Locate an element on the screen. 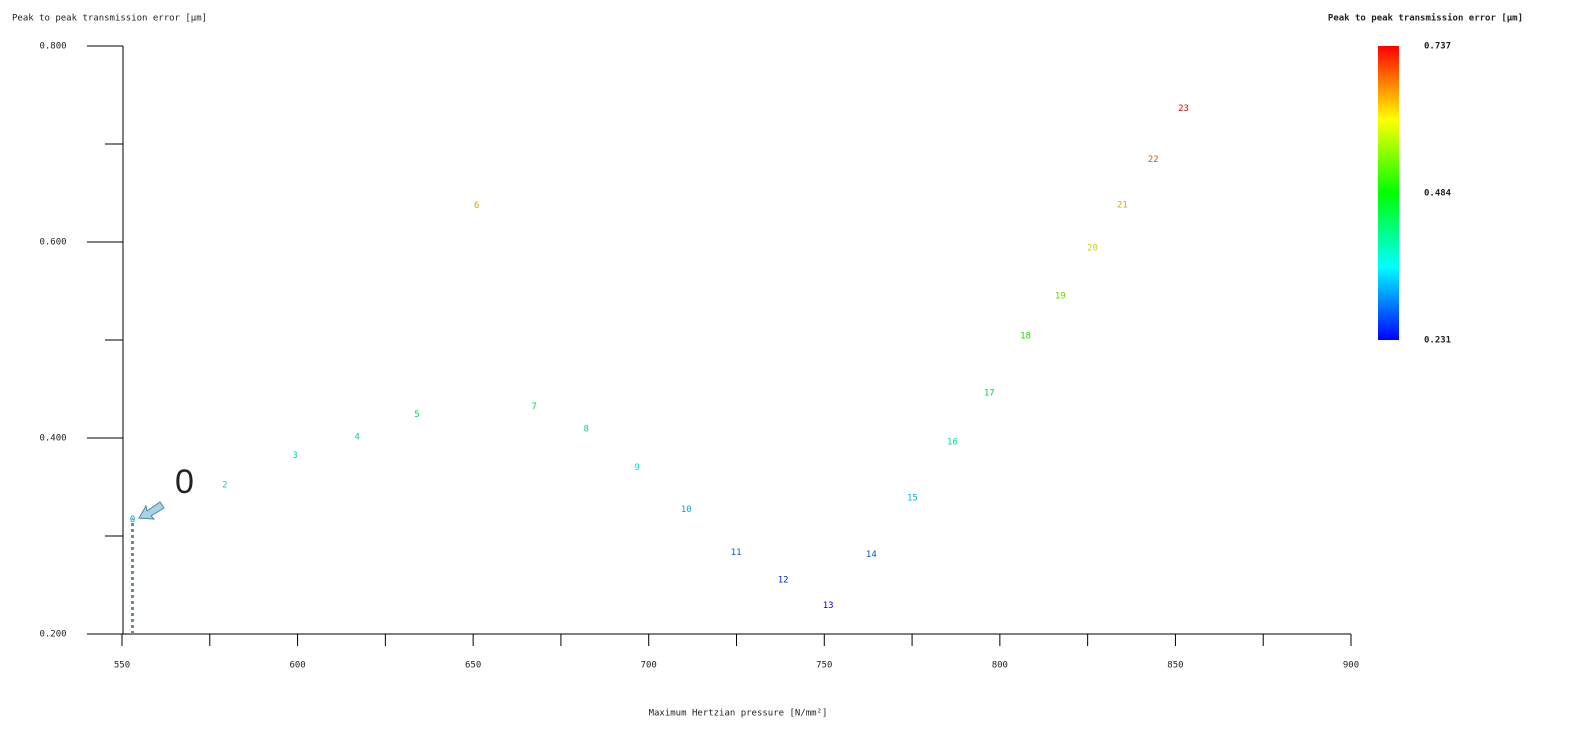  colorbar is located at coordinates (1388, 193).